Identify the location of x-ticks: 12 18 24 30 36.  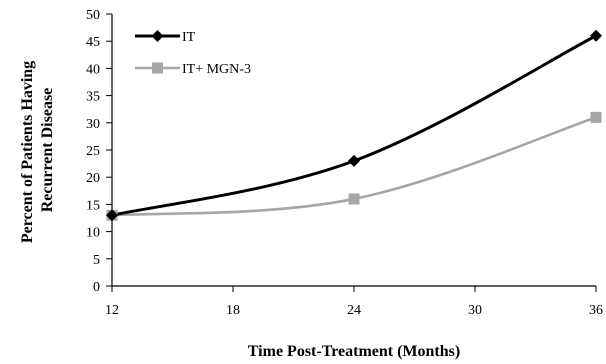
(354, 302).